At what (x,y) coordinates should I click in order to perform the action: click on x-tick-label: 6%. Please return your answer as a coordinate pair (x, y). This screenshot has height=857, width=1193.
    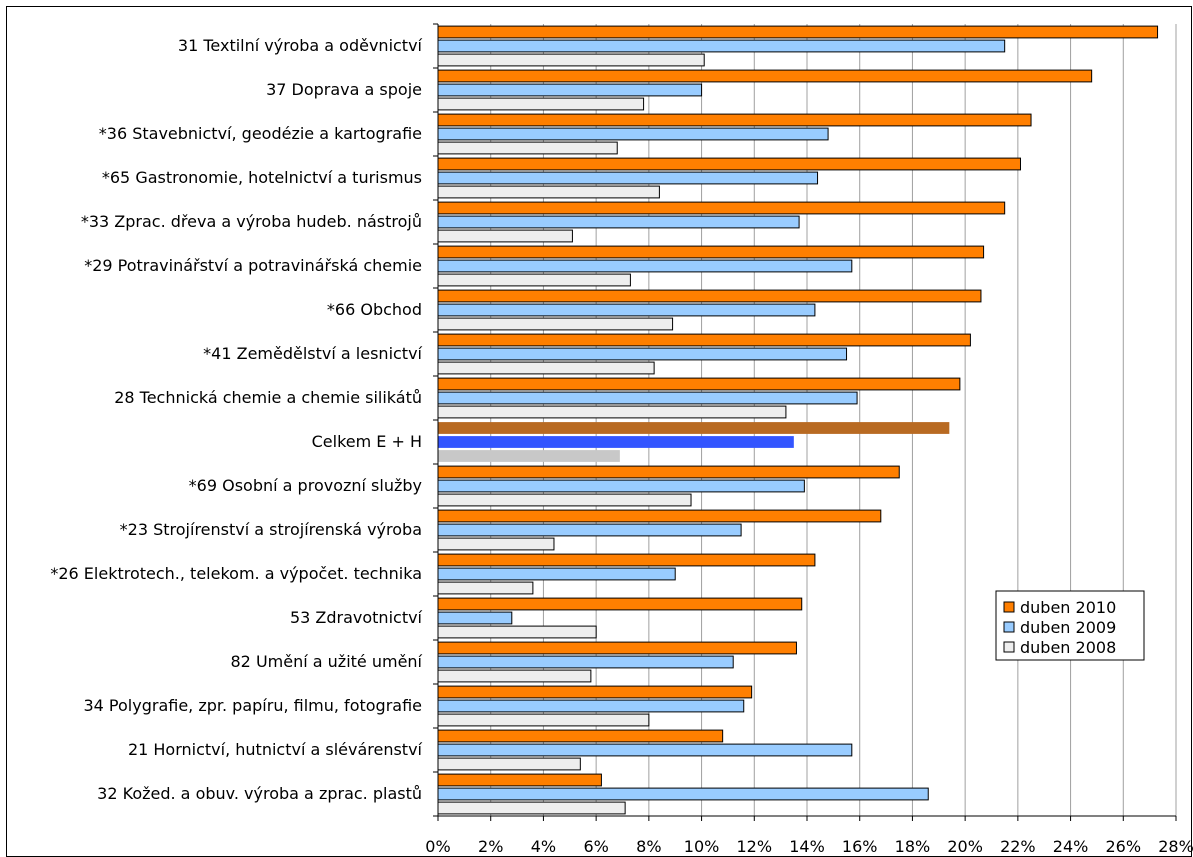
    Looking at the image, I should click on (595, 846).